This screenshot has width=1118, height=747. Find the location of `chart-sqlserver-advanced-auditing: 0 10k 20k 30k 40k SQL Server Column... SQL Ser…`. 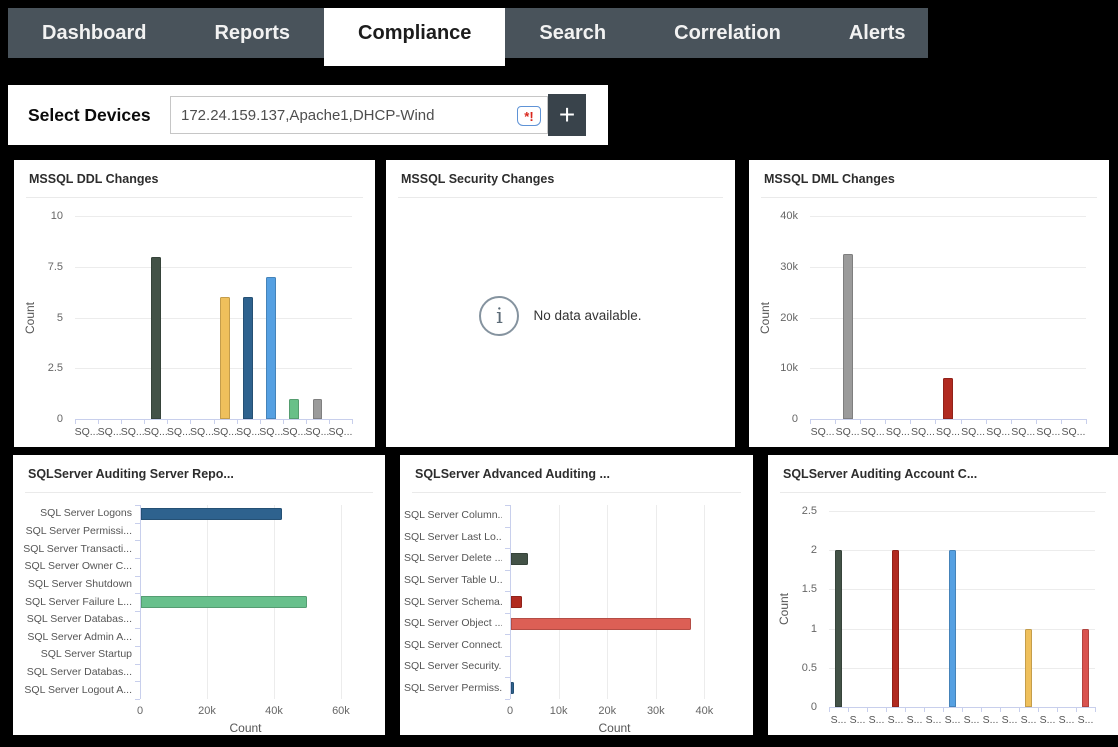

chart-sqlserver-advanced-auditing: 0 10k 20k 30k 40k SQL Server Column... SQL Ser… is located at coordinates (576, 617).